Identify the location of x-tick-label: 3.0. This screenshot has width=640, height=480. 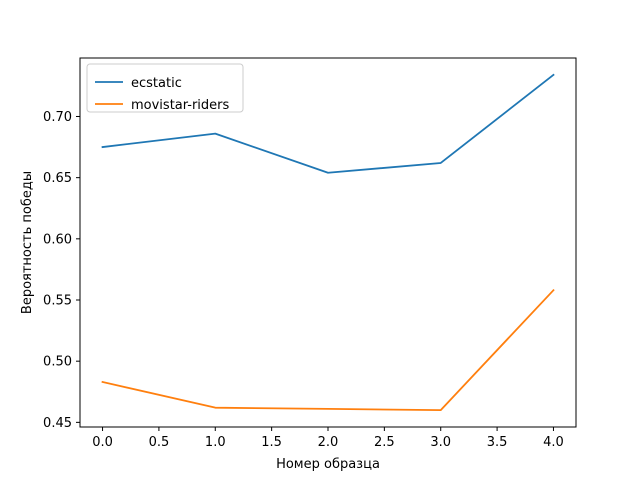
(440, 442).